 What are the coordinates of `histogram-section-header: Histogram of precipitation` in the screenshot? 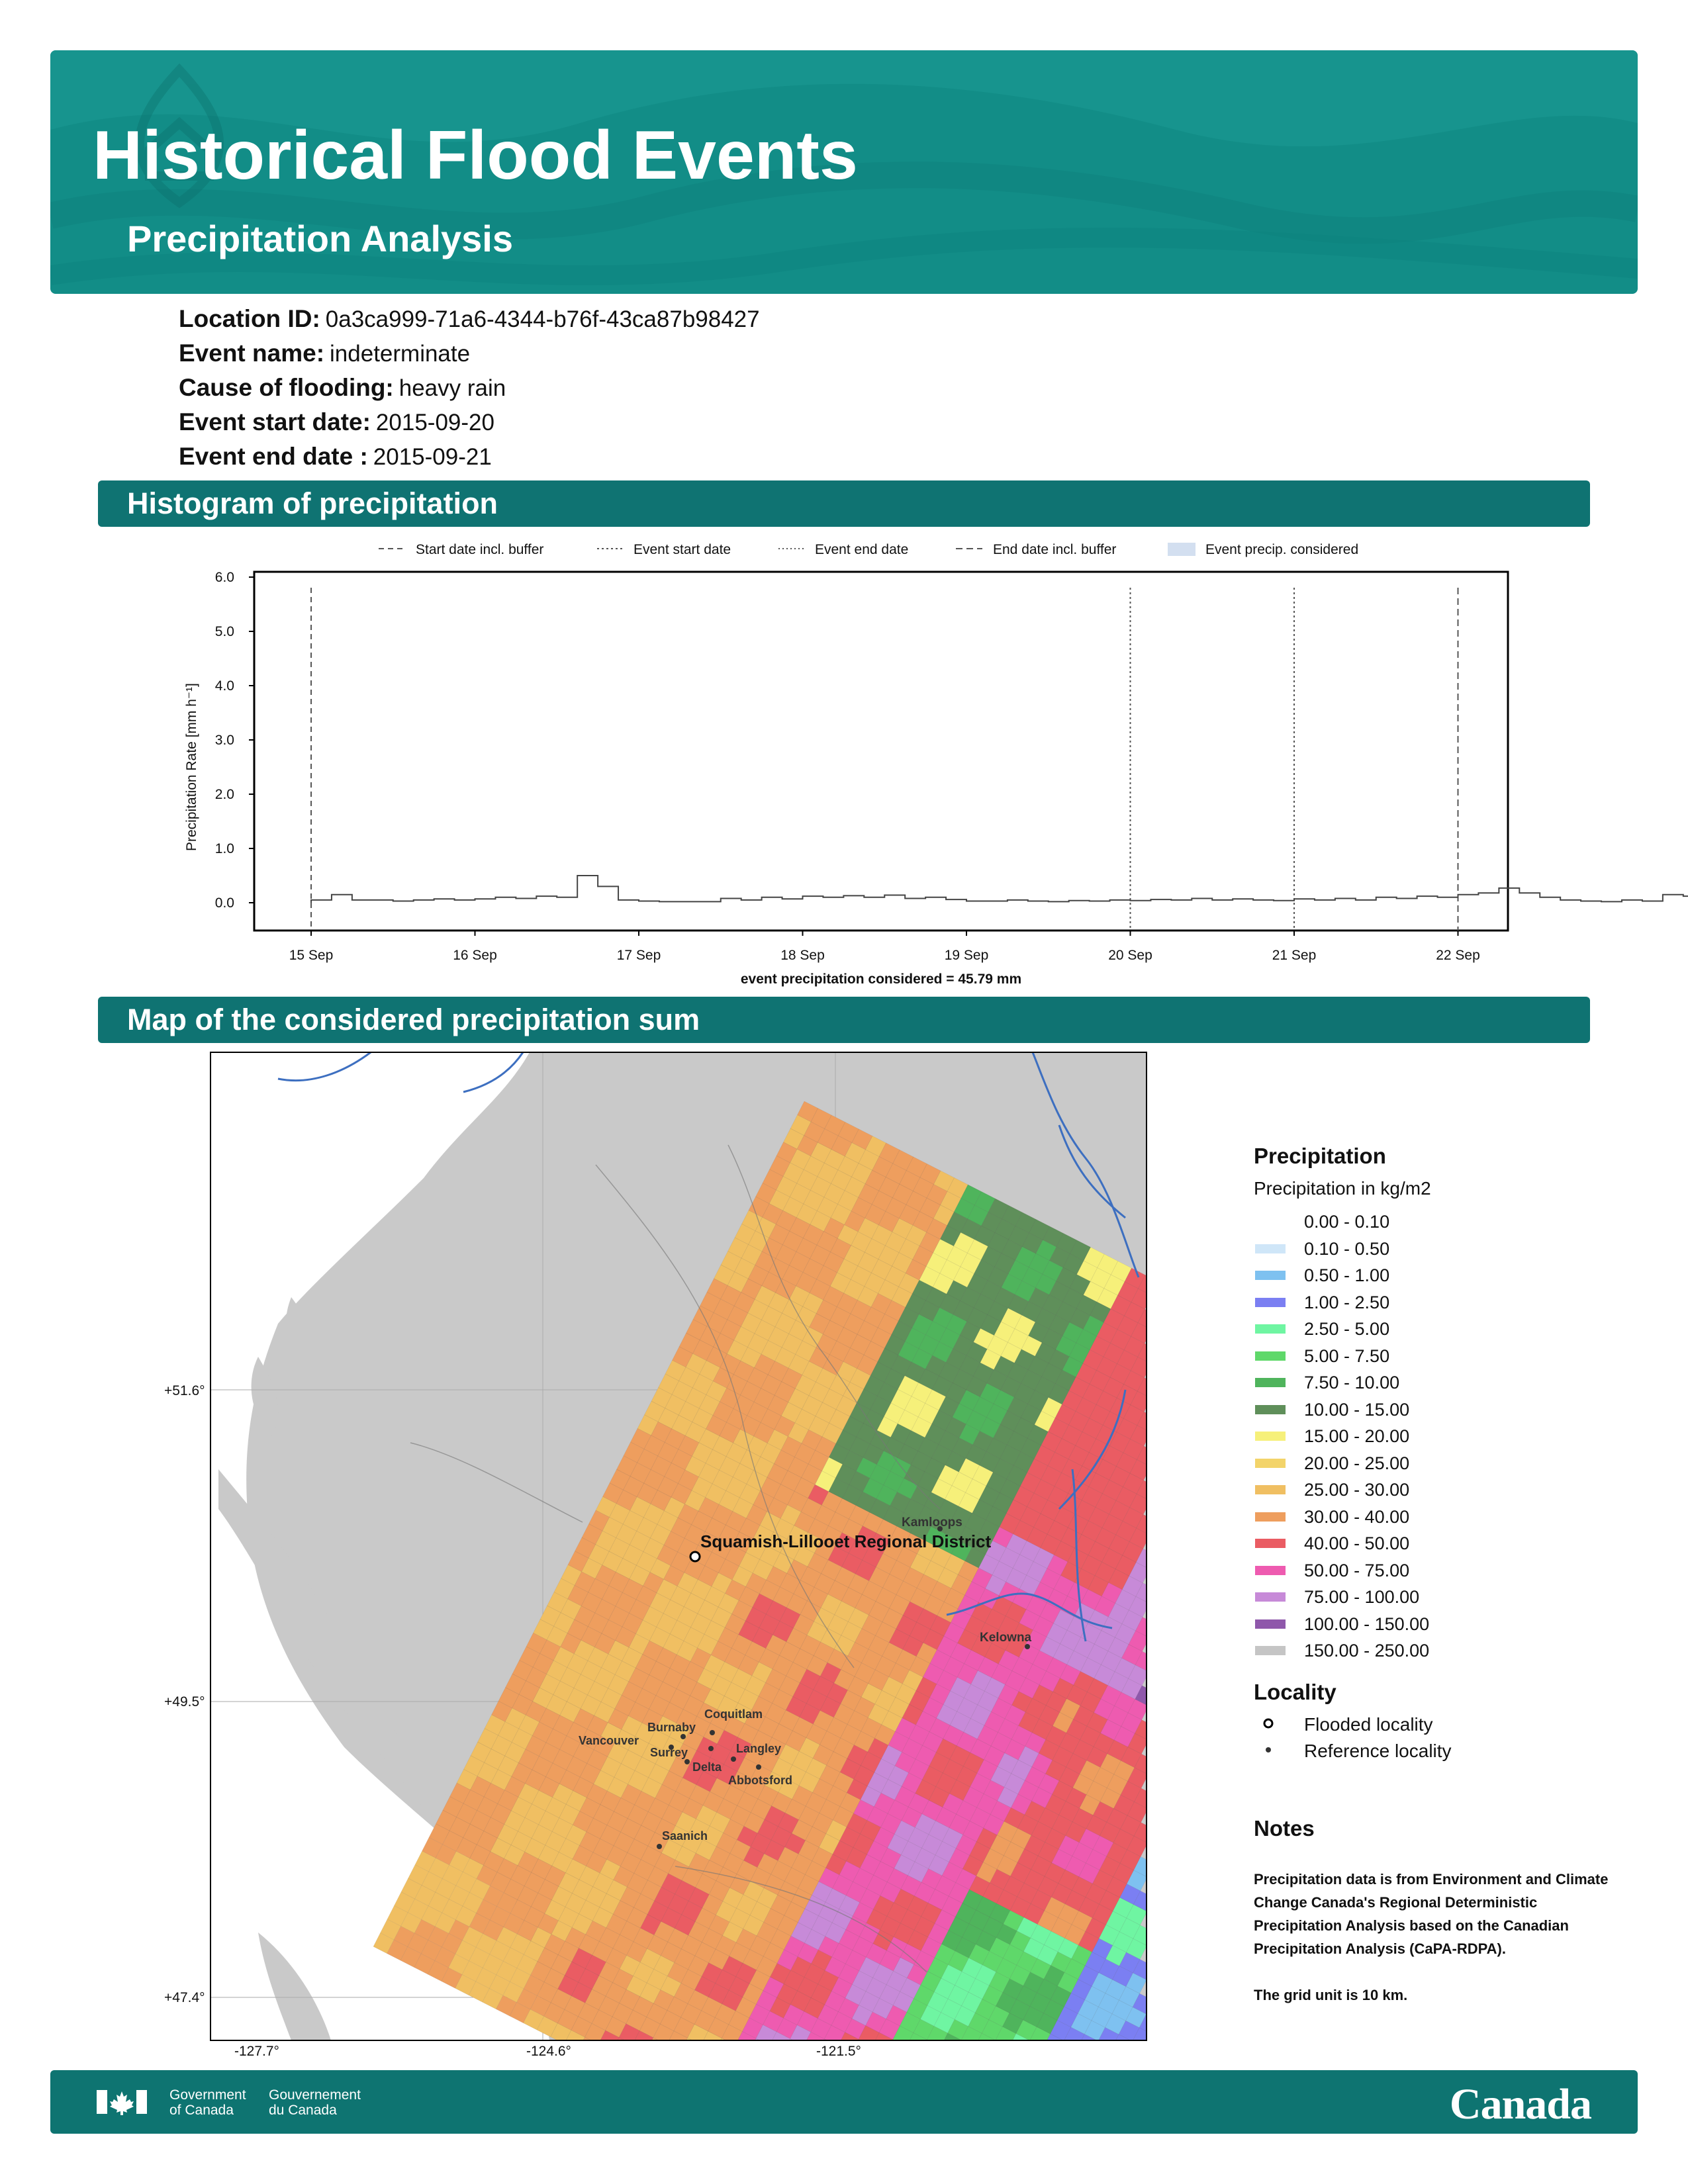 It's located at (844, 503).